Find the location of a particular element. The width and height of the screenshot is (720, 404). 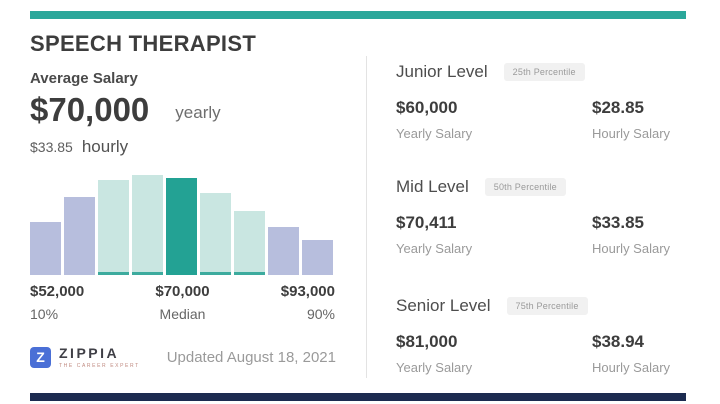

axis-label-median: $70,000 Median is located at coordinates (183, 302).